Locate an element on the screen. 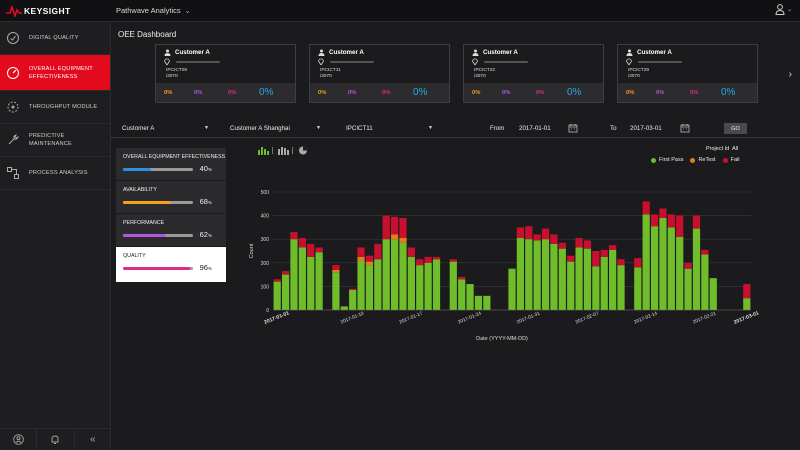  kpi-performance: PERFORMANCE 62% is located at coordinates (171, 230).